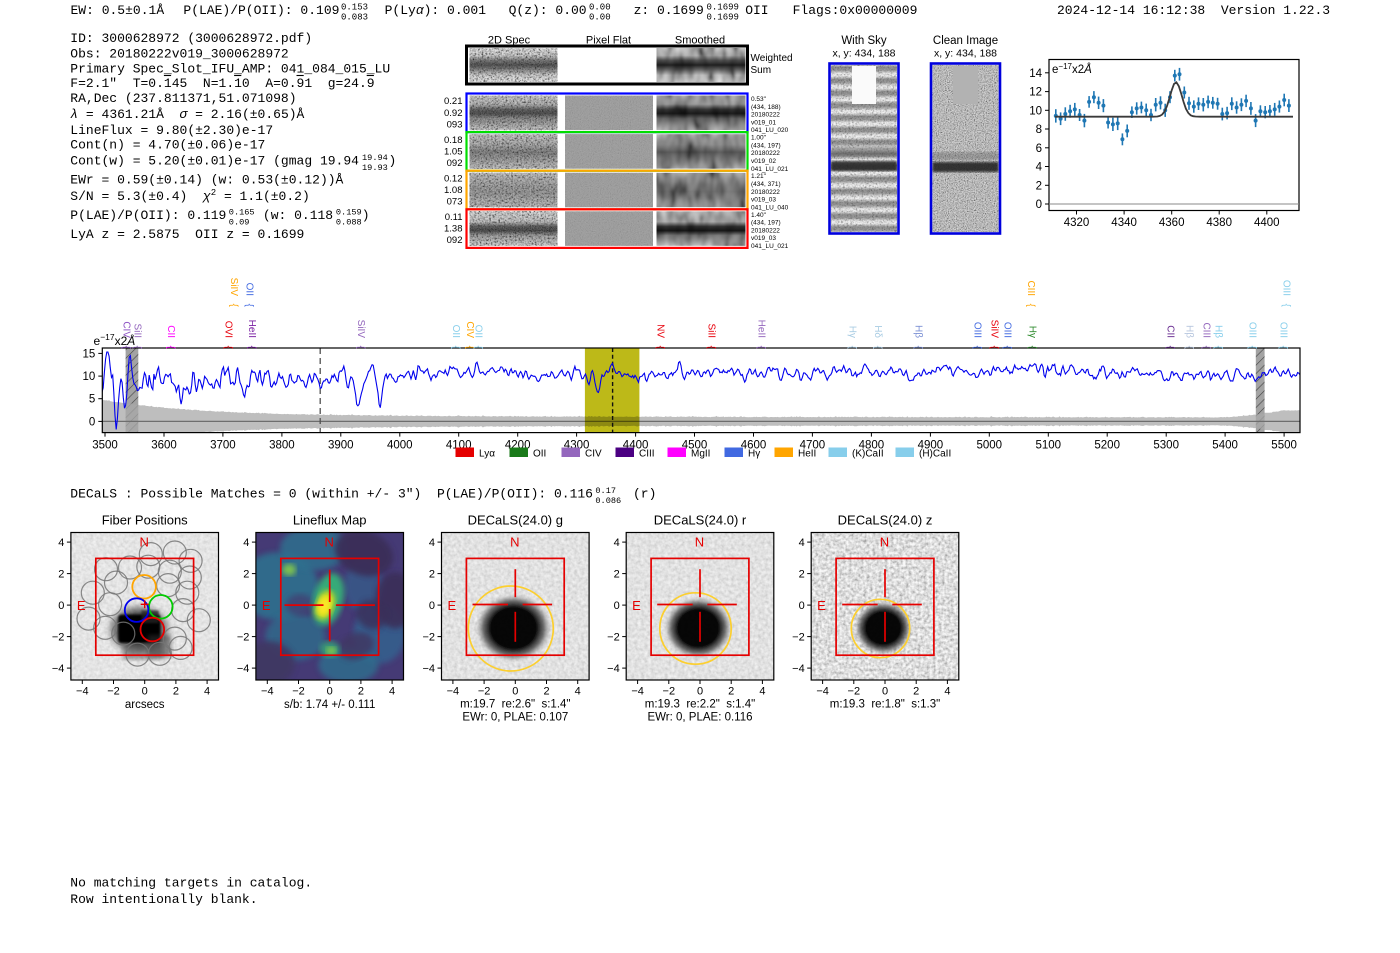  What do you see at coordinates (885, 520) in the screenshot?
I see `svg-text: DECaLS(24.0) z` at bounding box center [885, 520].